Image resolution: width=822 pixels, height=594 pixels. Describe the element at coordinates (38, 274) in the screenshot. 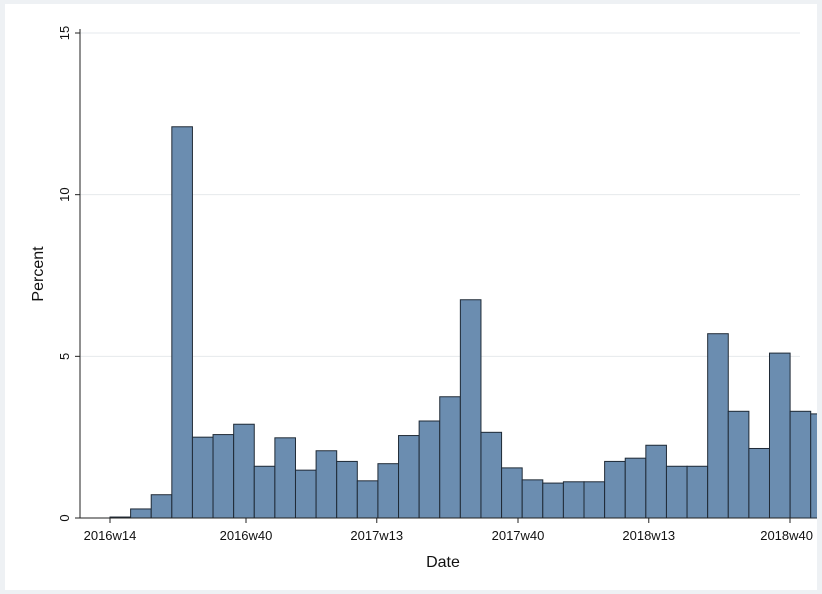

I see `y-axis-title: Percent` at that location.